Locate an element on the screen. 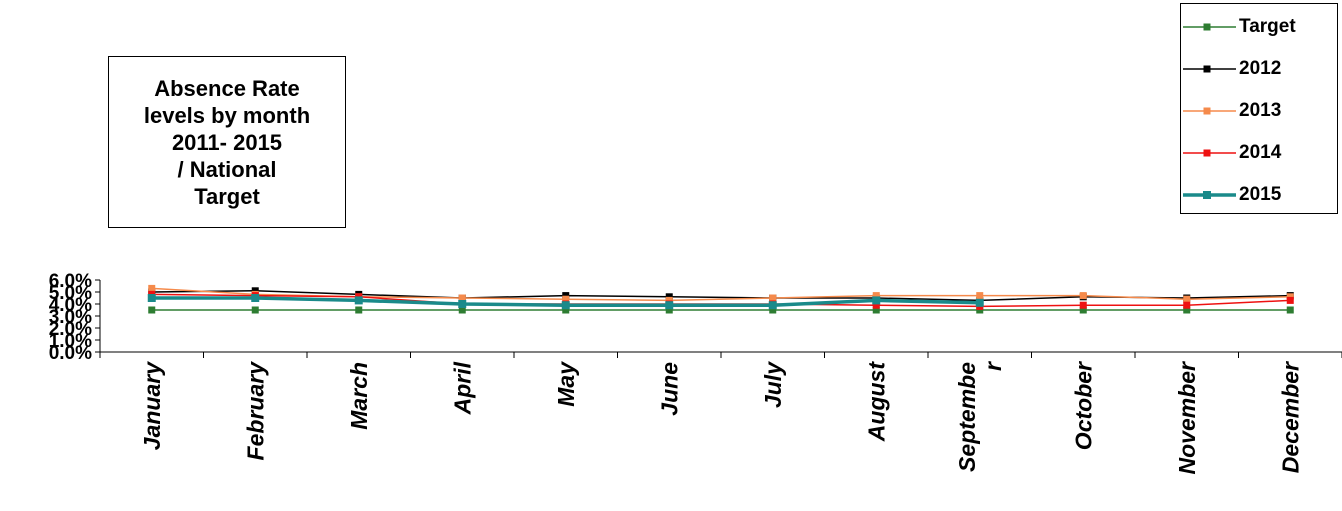 This screenshot has width=1342, height=511. y-tick-label: 1.0% is located at coordinates (70, 341).